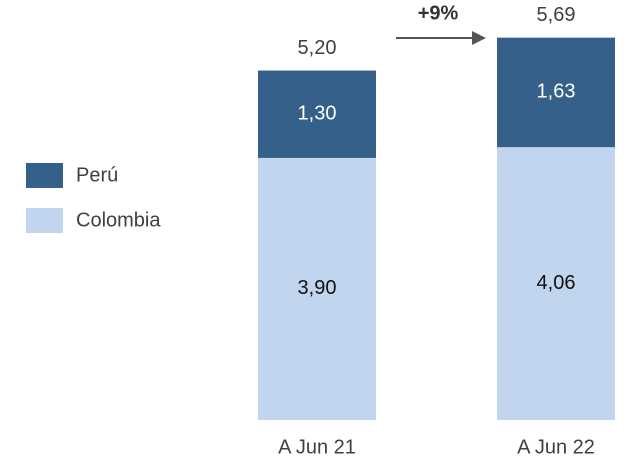  Describe the element at coordinates (479, 38) in the screenshot. I see `growth-arrow-head` at that location.